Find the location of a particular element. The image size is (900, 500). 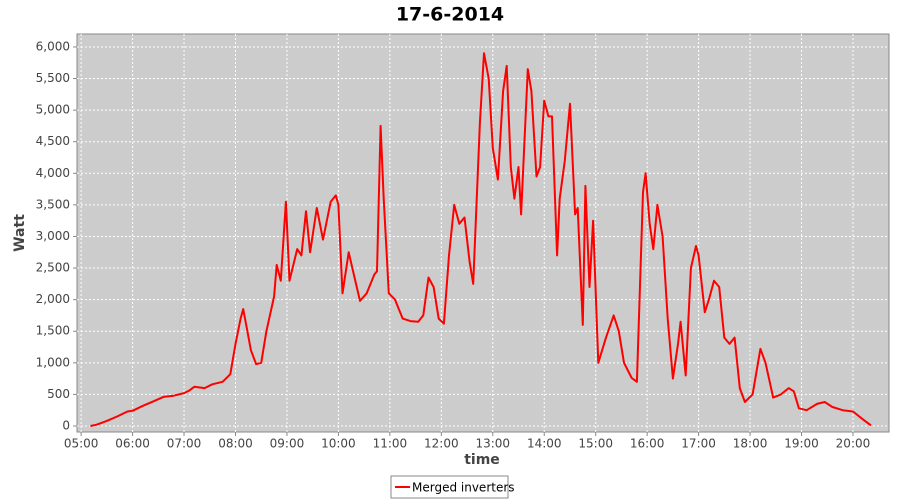

y-tick-label: 3,000 is located at coordinates (53, 236).